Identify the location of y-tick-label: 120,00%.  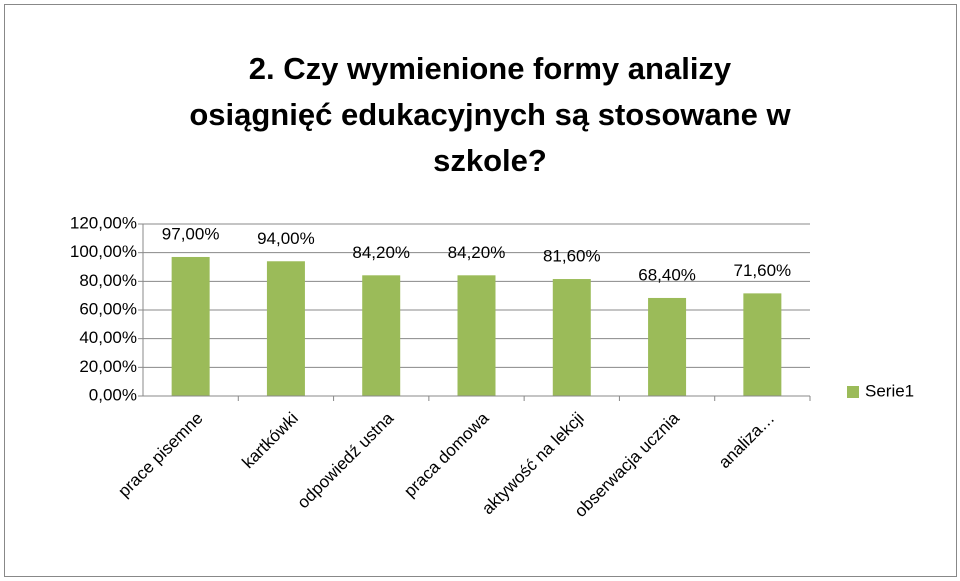
(103, 222).